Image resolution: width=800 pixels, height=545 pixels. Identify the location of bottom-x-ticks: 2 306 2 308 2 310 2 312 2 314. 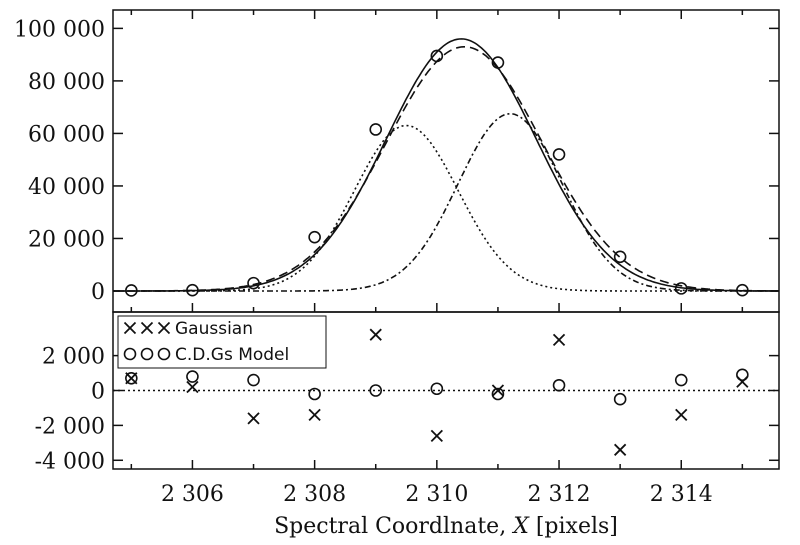
(437, 483).